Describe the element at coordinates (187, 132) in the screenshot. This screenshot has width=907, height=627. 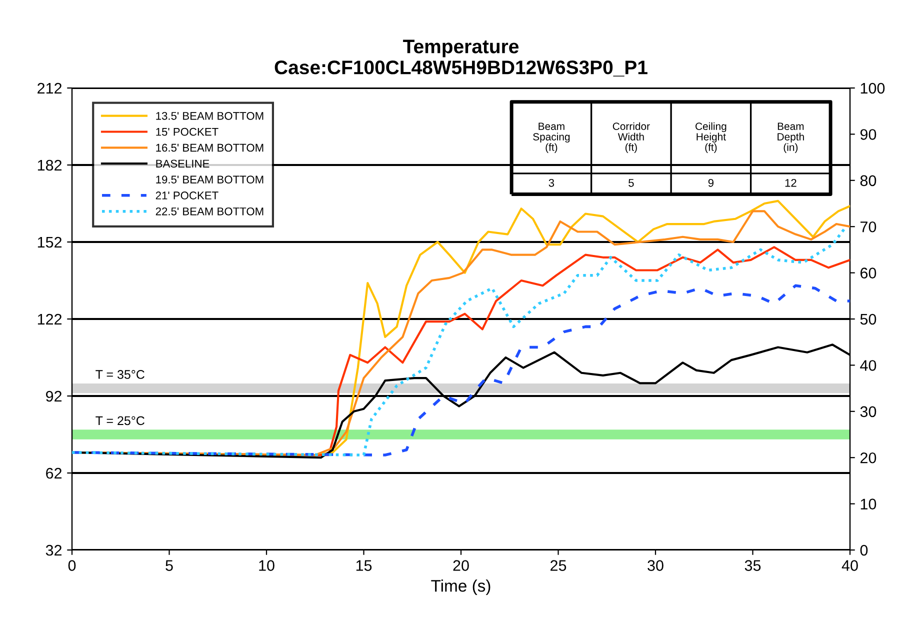
I see `legend-label: 15' POCKET` at that location.